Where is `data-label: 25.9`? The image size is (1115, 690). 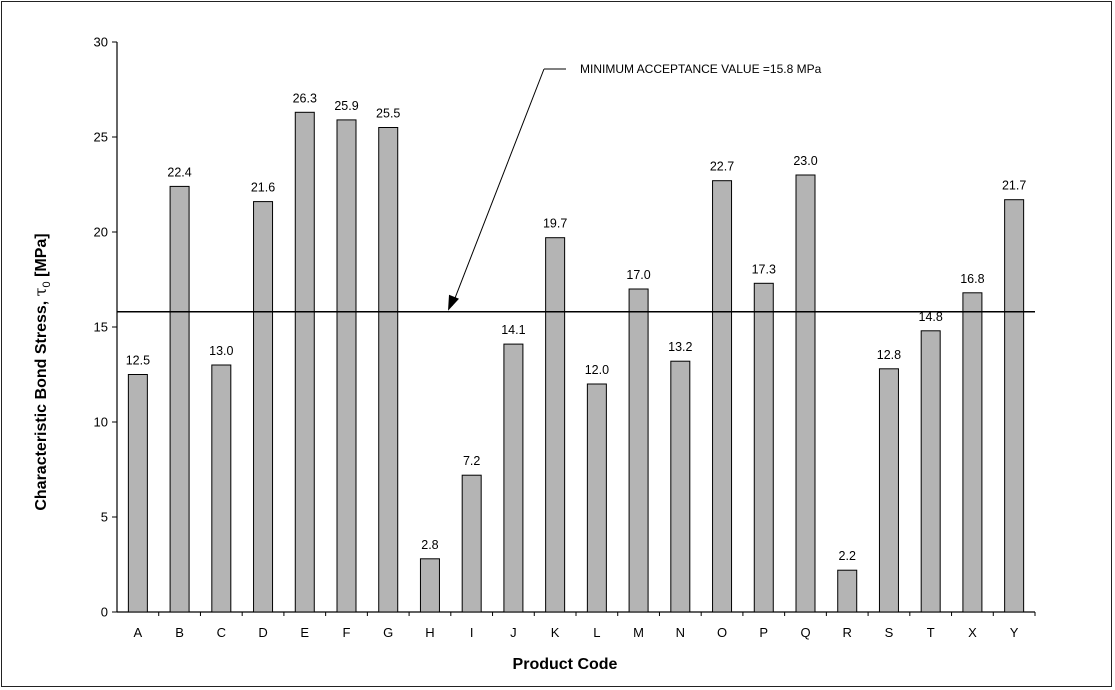 data-label: 25.9 is located at coordinates (346, 106).